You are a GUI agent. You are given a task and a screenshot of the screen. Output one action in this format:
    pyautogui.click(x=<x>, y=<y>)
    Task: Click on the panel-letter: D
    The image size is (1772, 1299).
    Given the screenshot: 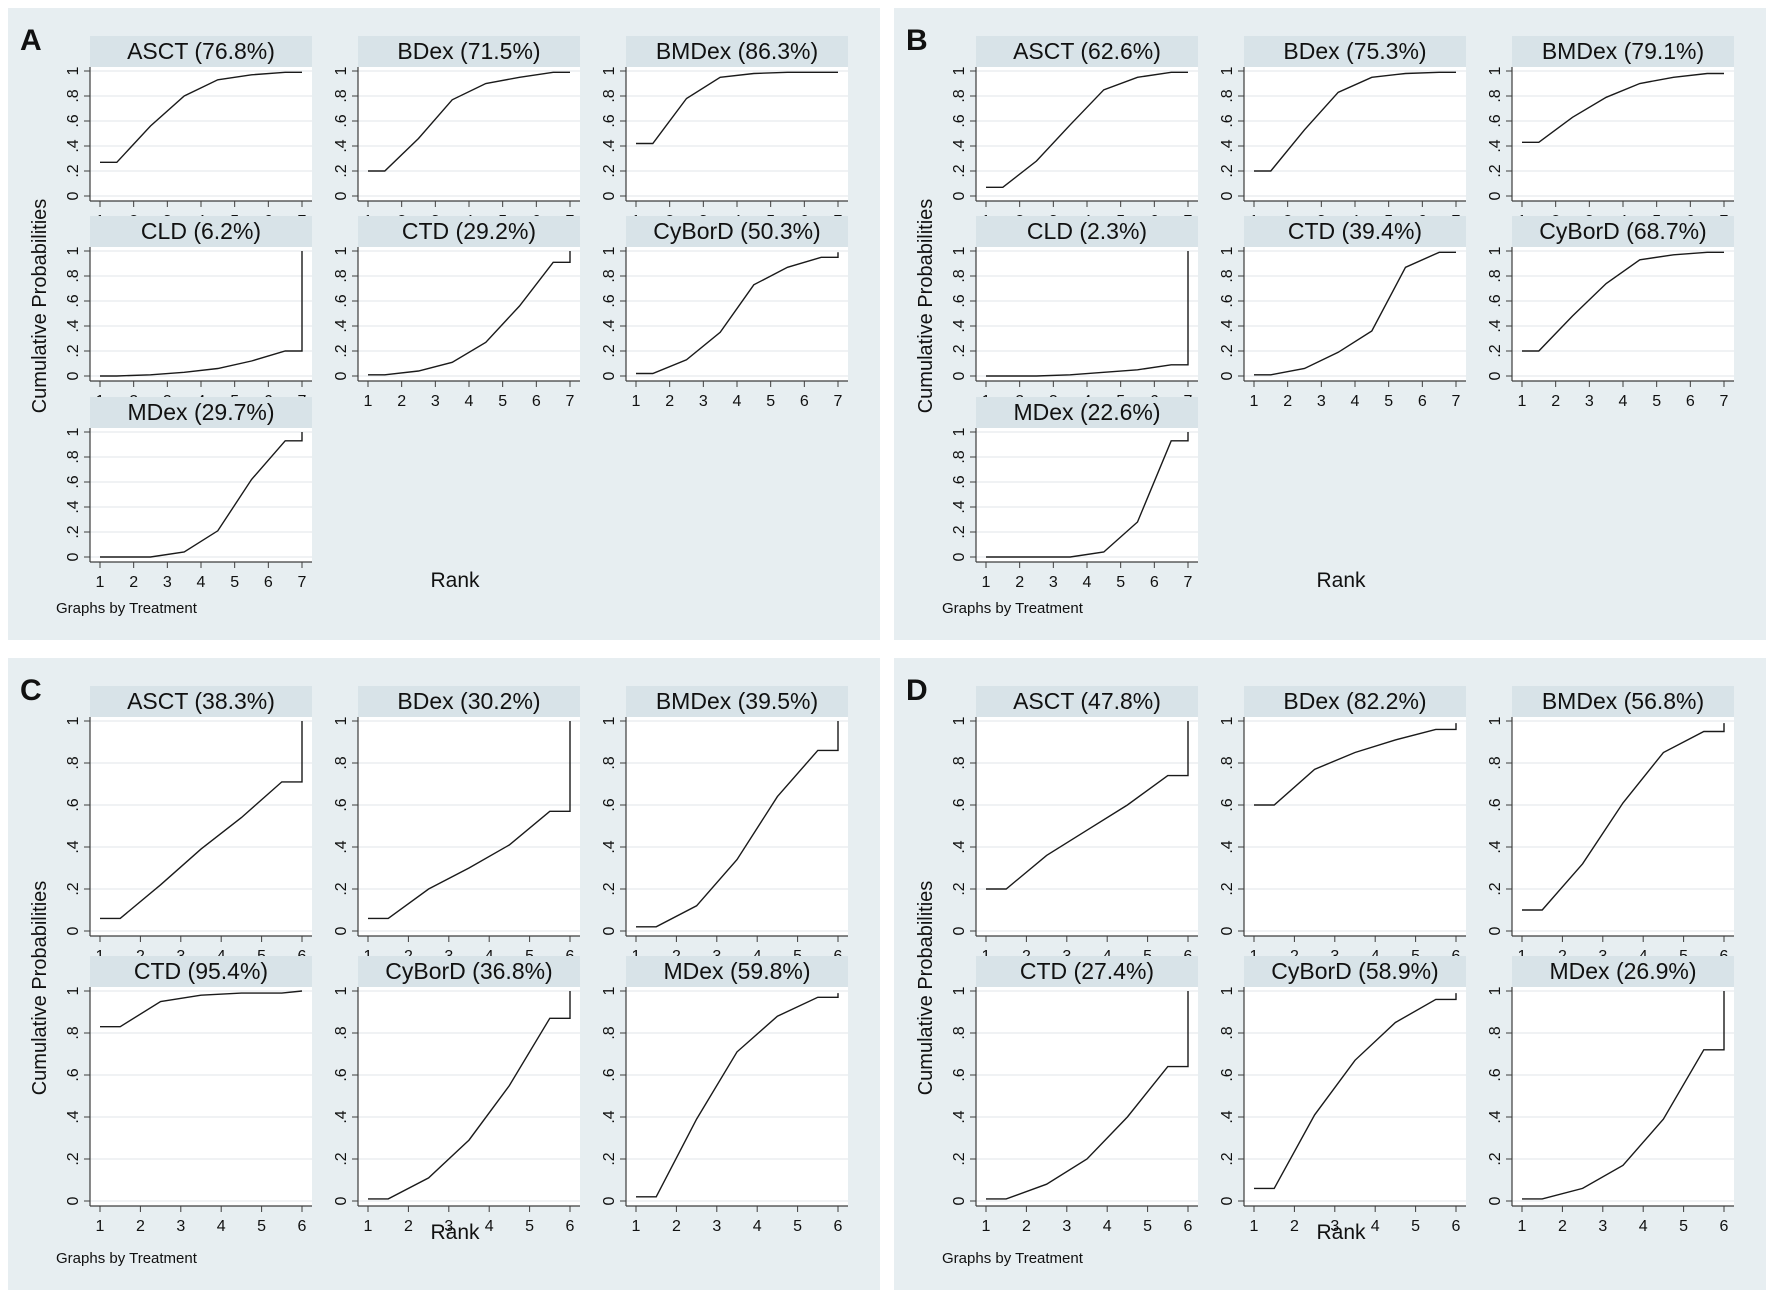 What is the action you would take?
    pyautogui.click(x=917, y=690)
    